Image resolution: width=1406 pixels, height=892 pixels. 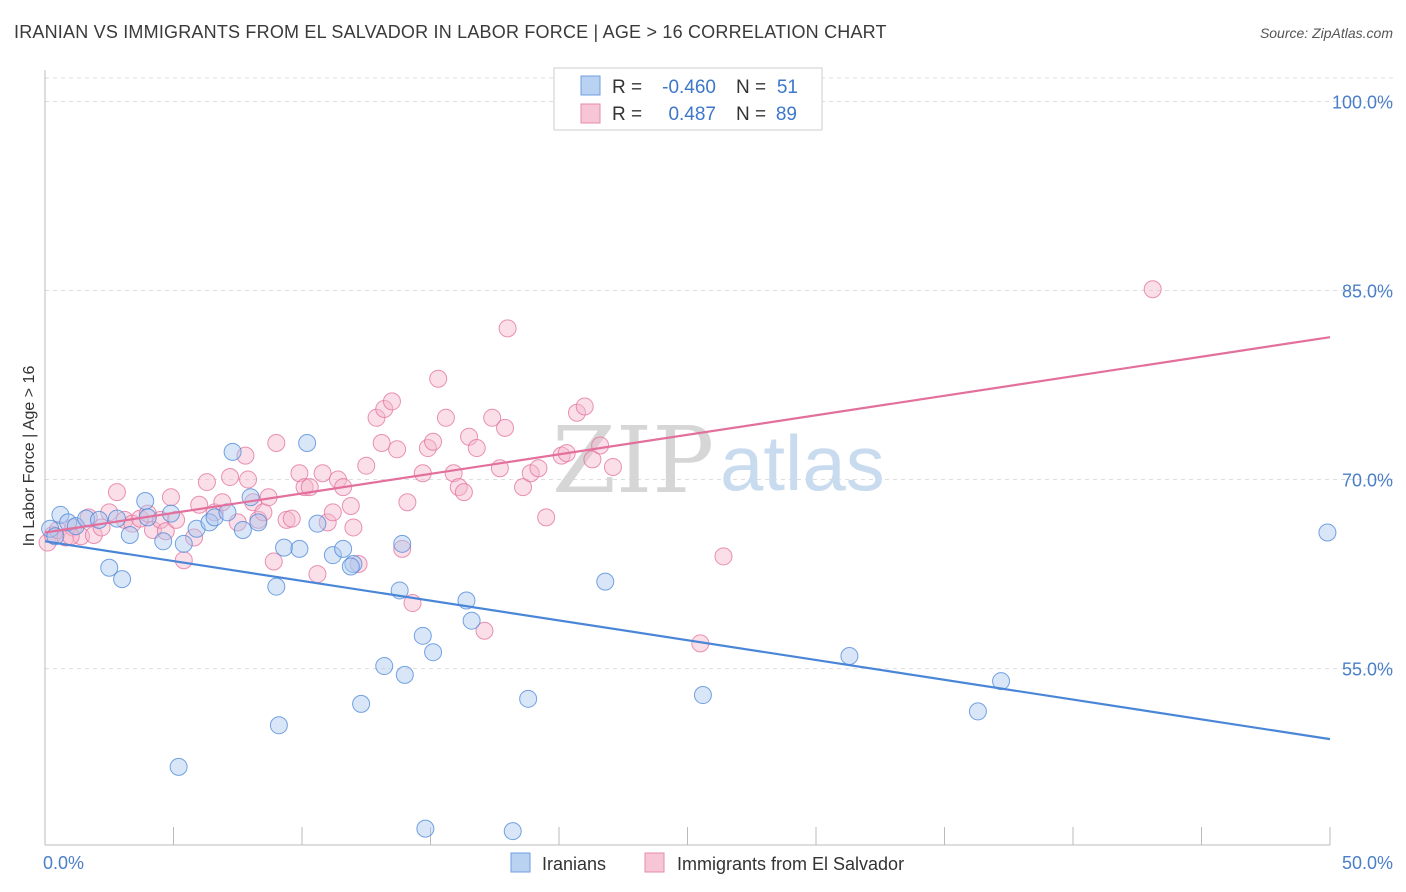 I want to click on legend-n-label-blue: N =, so click(x=751, y=87).